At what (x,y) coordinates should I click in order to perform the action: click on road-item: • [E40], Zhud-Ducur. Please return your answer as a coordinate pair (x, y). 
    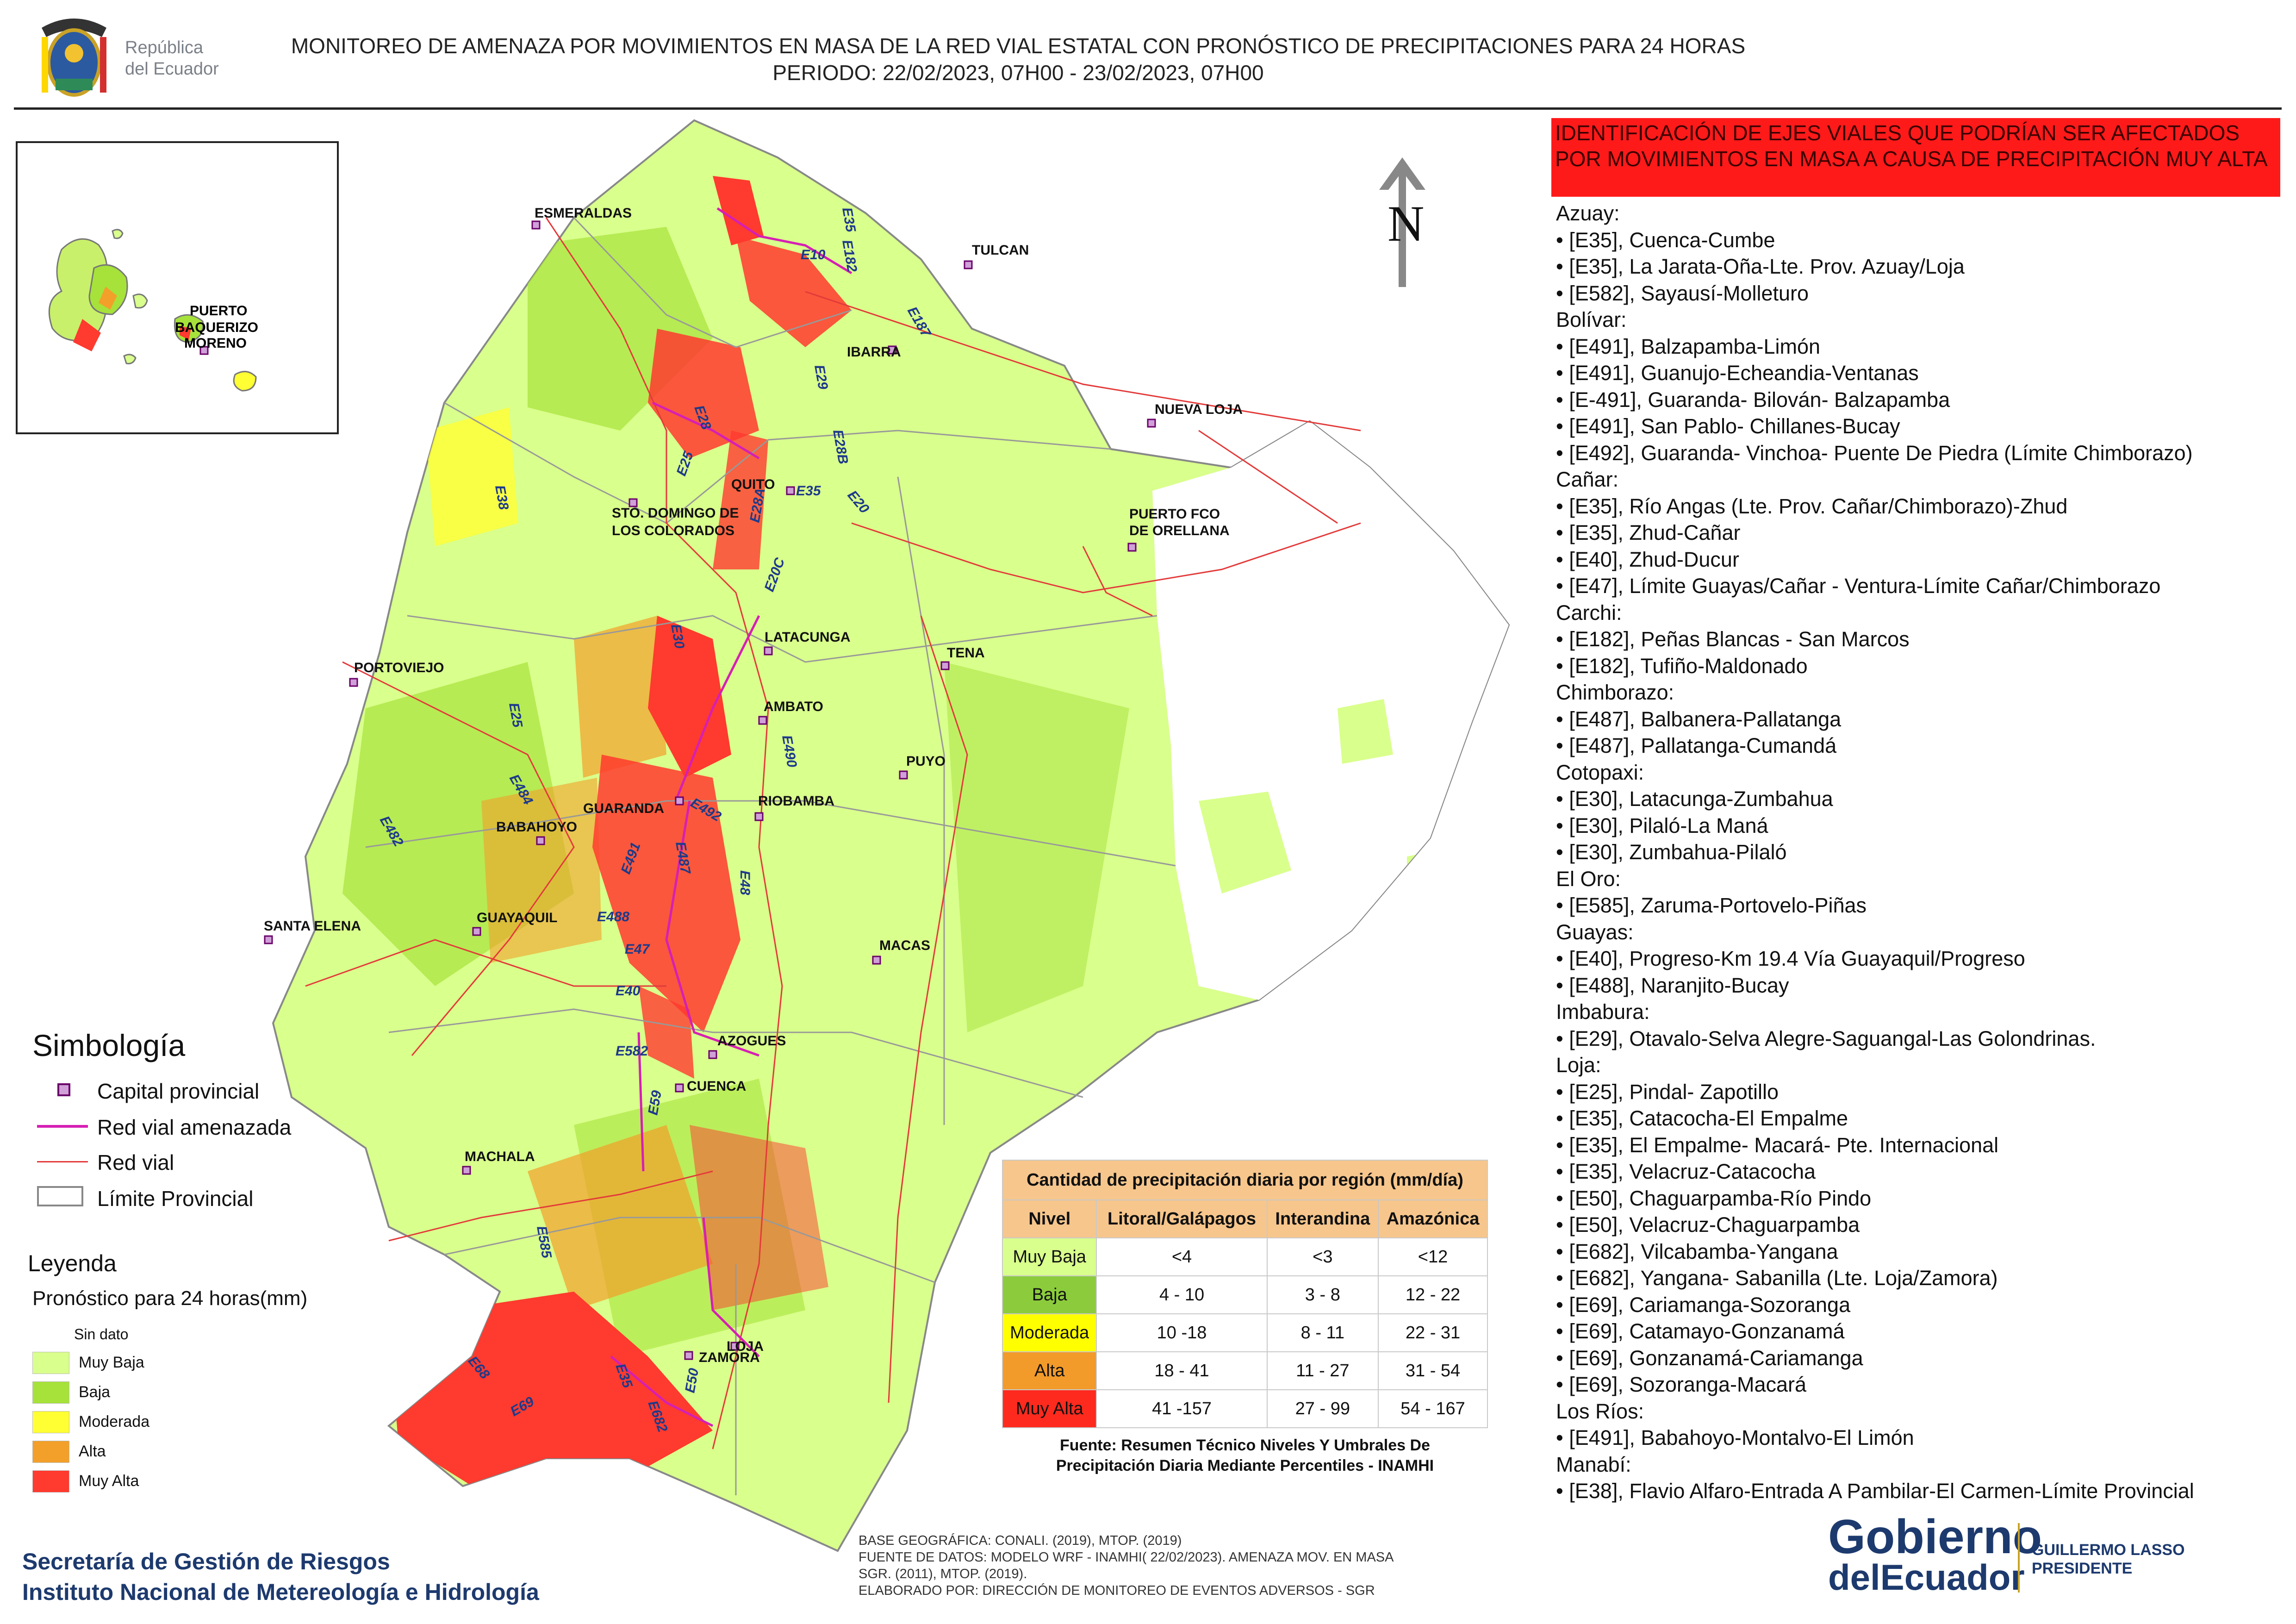
    Looking at the image, I should click on (1647, 559).